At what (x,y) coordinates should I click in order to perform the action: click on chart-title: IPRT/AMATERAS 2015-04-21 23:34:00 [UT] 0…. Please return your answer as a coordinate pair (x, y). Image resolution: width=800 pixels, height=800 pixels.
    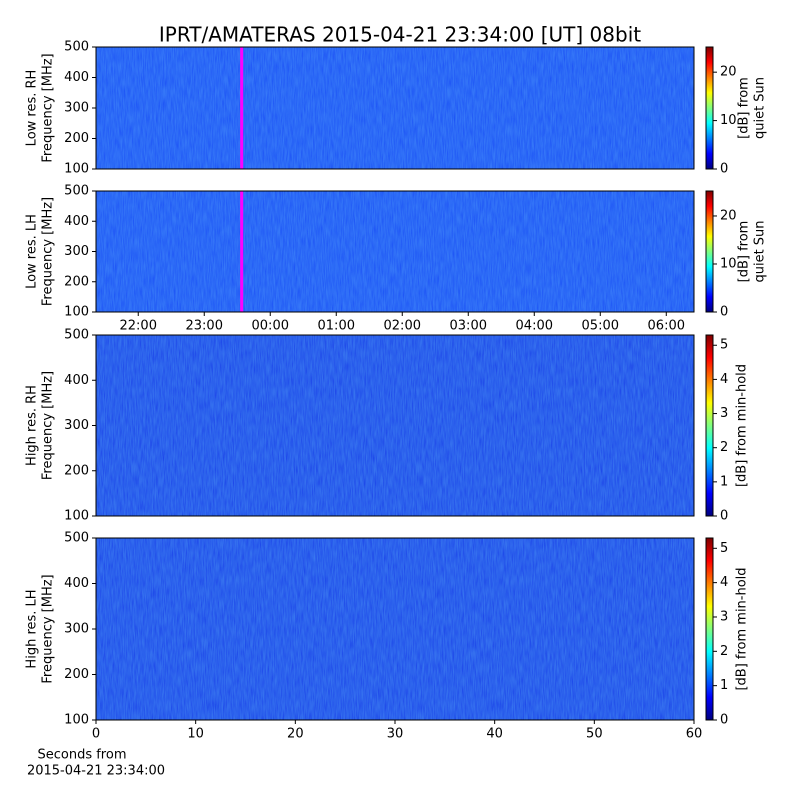
    Looking at the image, I should click on (400, 35).